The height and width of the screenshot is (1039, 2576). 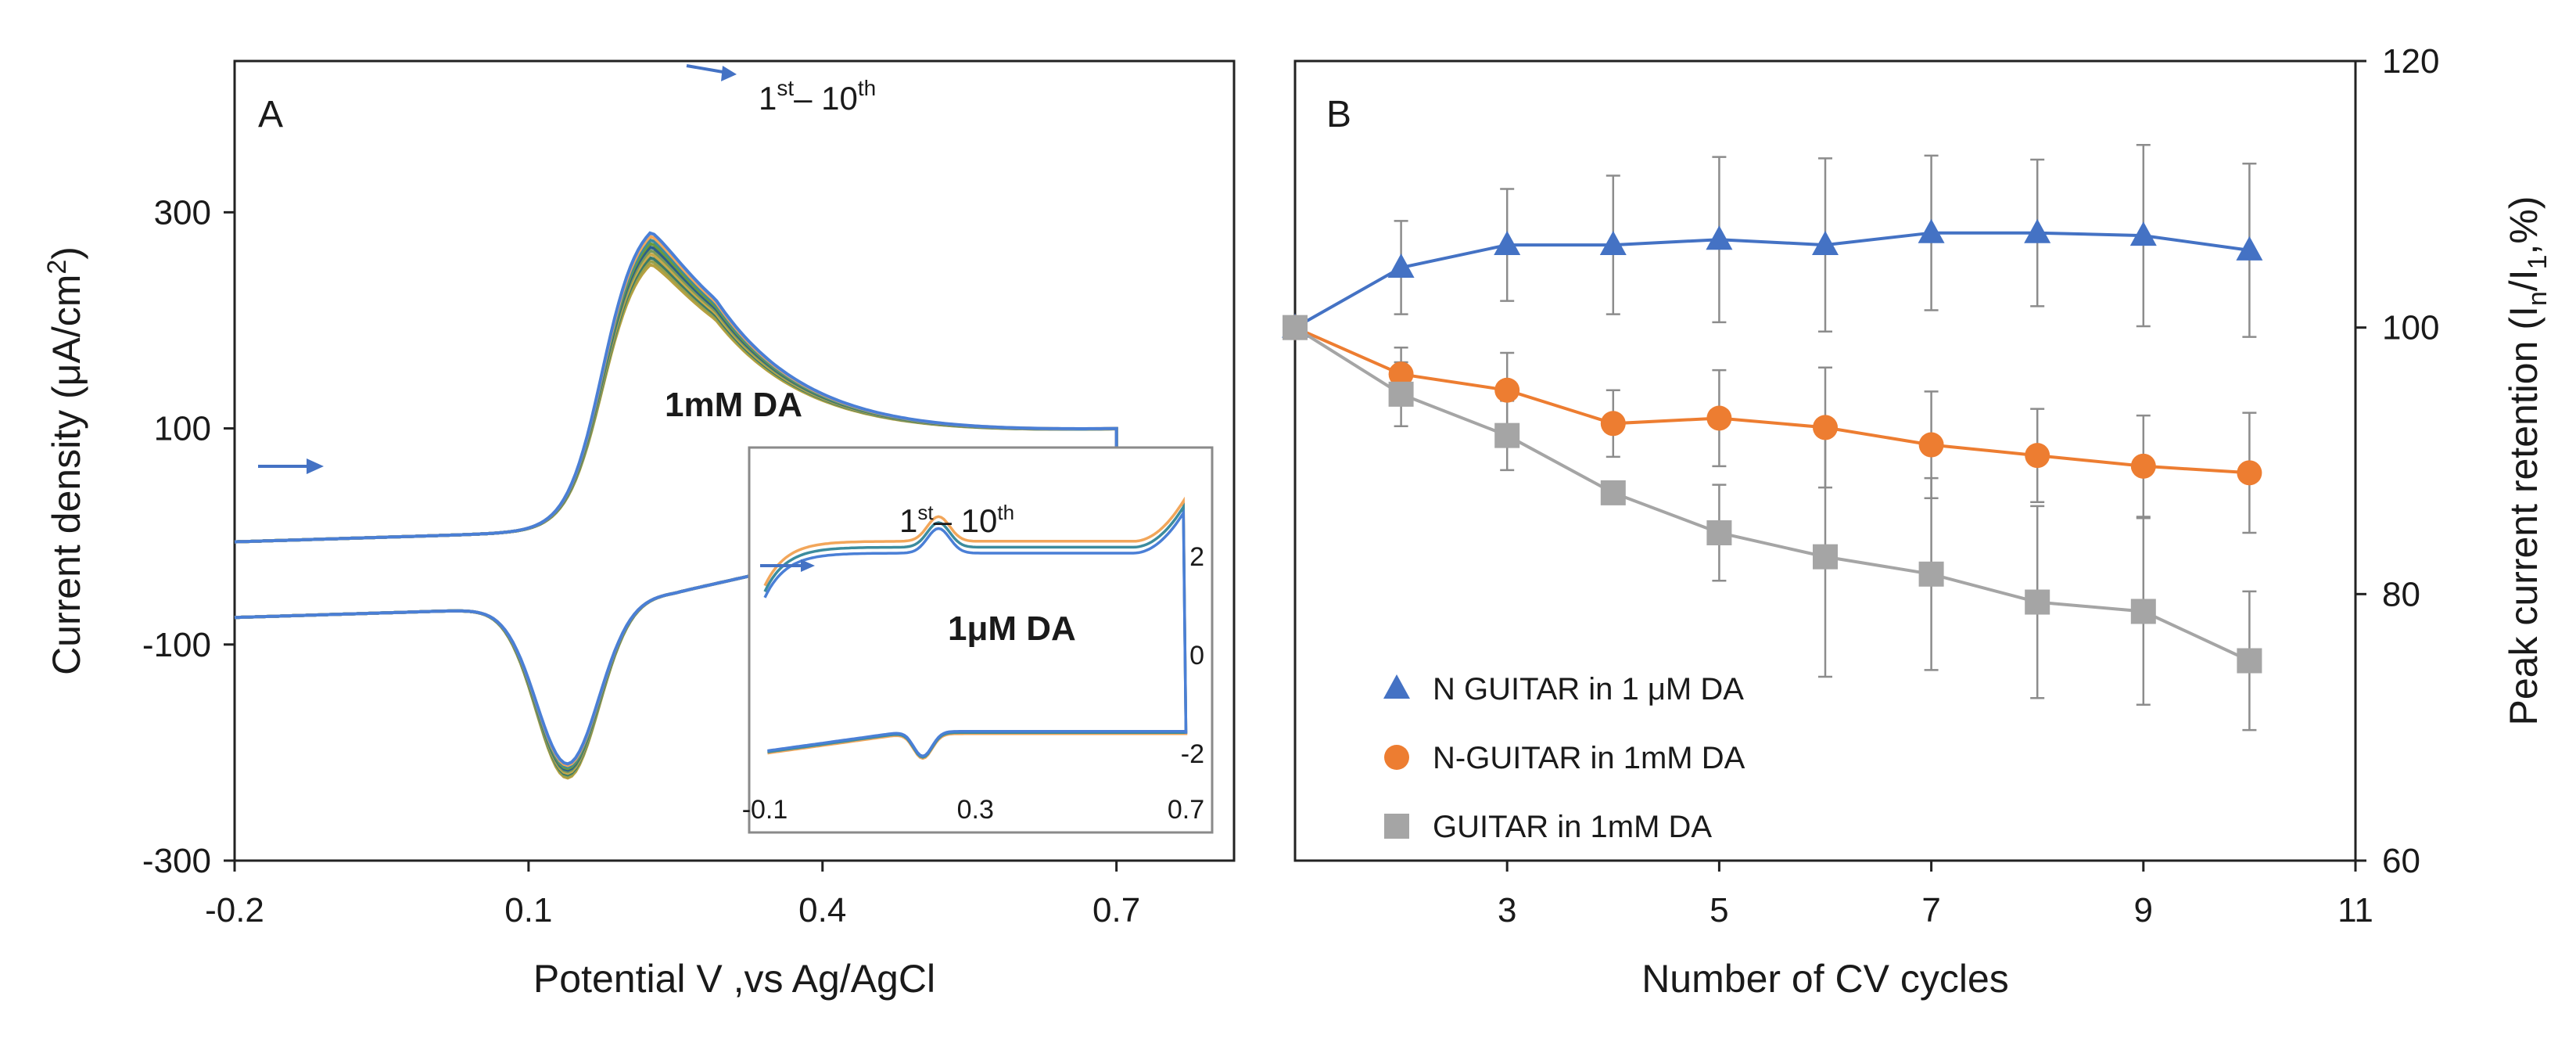 I want to click on panel-b-x-ticks: 3 5 7 9 11, so click(x=1936, y=895).